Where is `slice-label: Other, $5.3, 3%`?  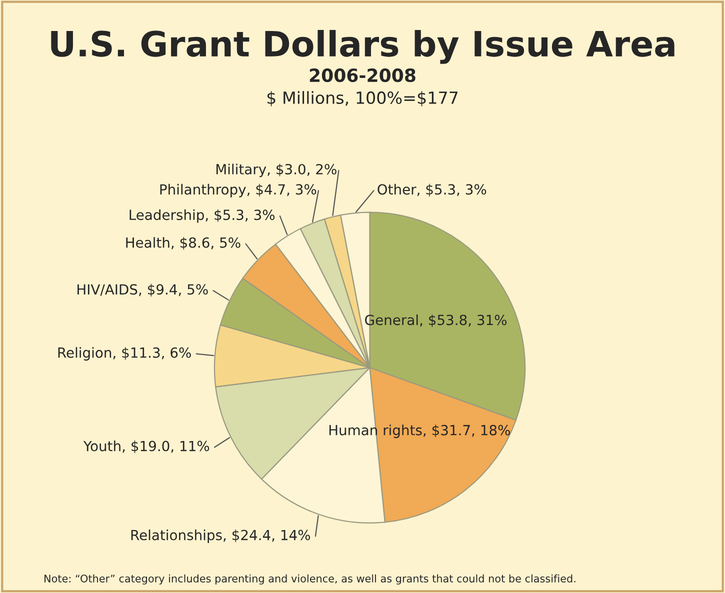
slice-label: Other, $5.3, 3% is located at coordinates (432, 190).